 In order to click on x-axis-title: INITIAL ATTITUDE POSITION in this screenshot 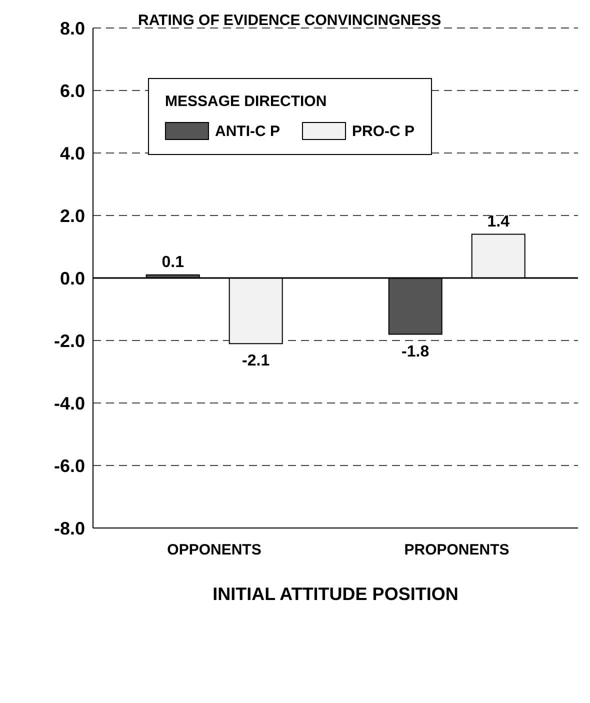, I will do `click(335, 594)`.